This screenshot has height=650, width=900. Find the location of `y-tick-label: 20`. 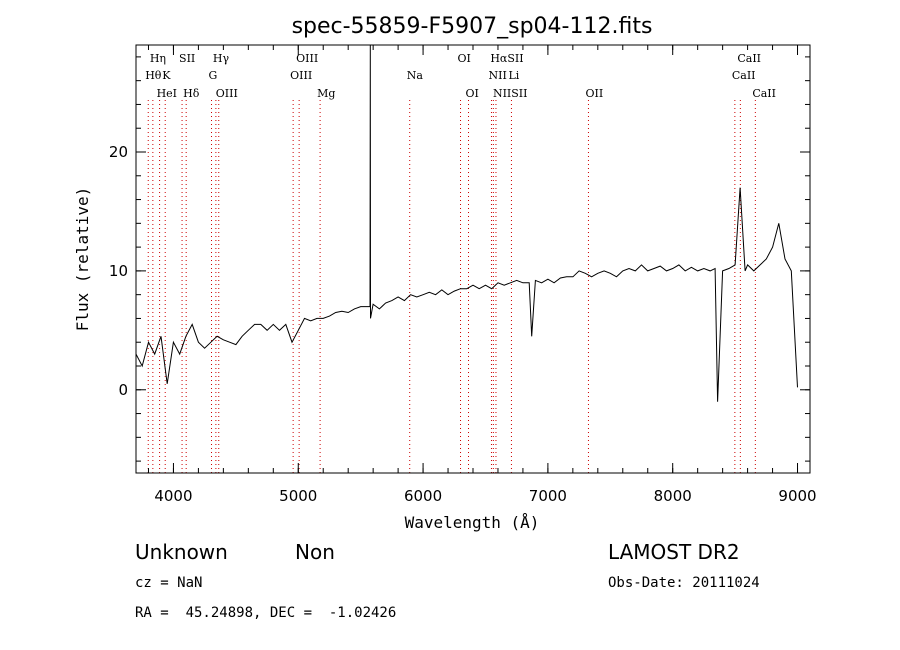

y-tick-label: 20 is located at coordinates (118, 152).